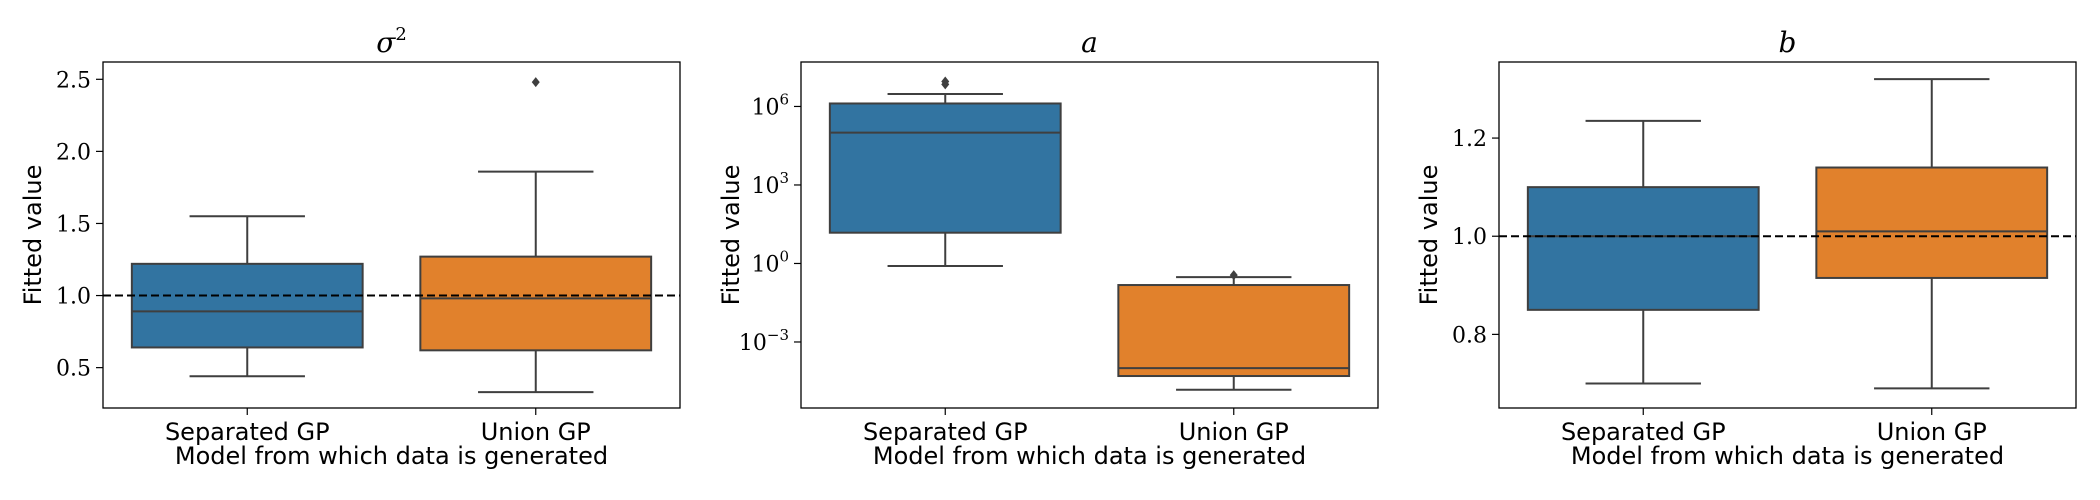 This screenshot has width=2100, height=500. What do you see at coordinates (1469, 335) in the screenshot?
I see `y-tick-label: 0.8` at bounding box center [1469, 335].